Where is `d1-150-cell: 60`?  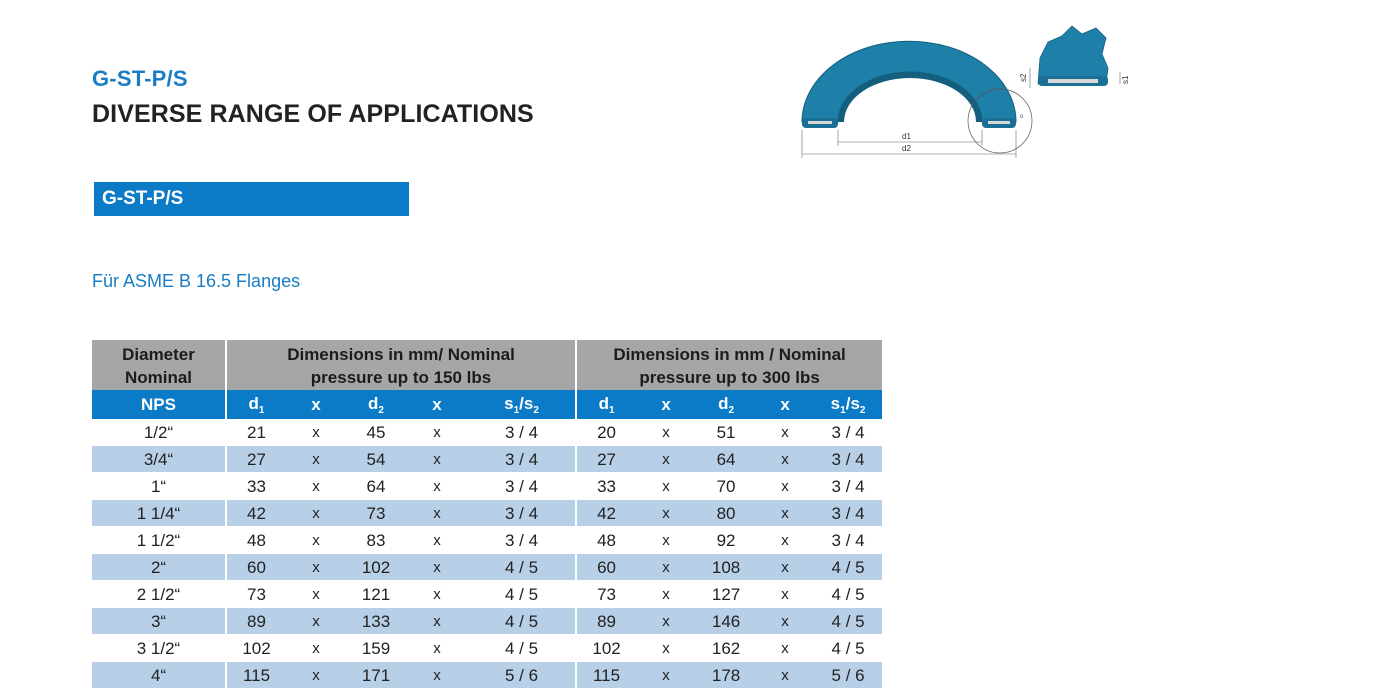
d1-150-cell: 60 is located at coordinates (256, 567).